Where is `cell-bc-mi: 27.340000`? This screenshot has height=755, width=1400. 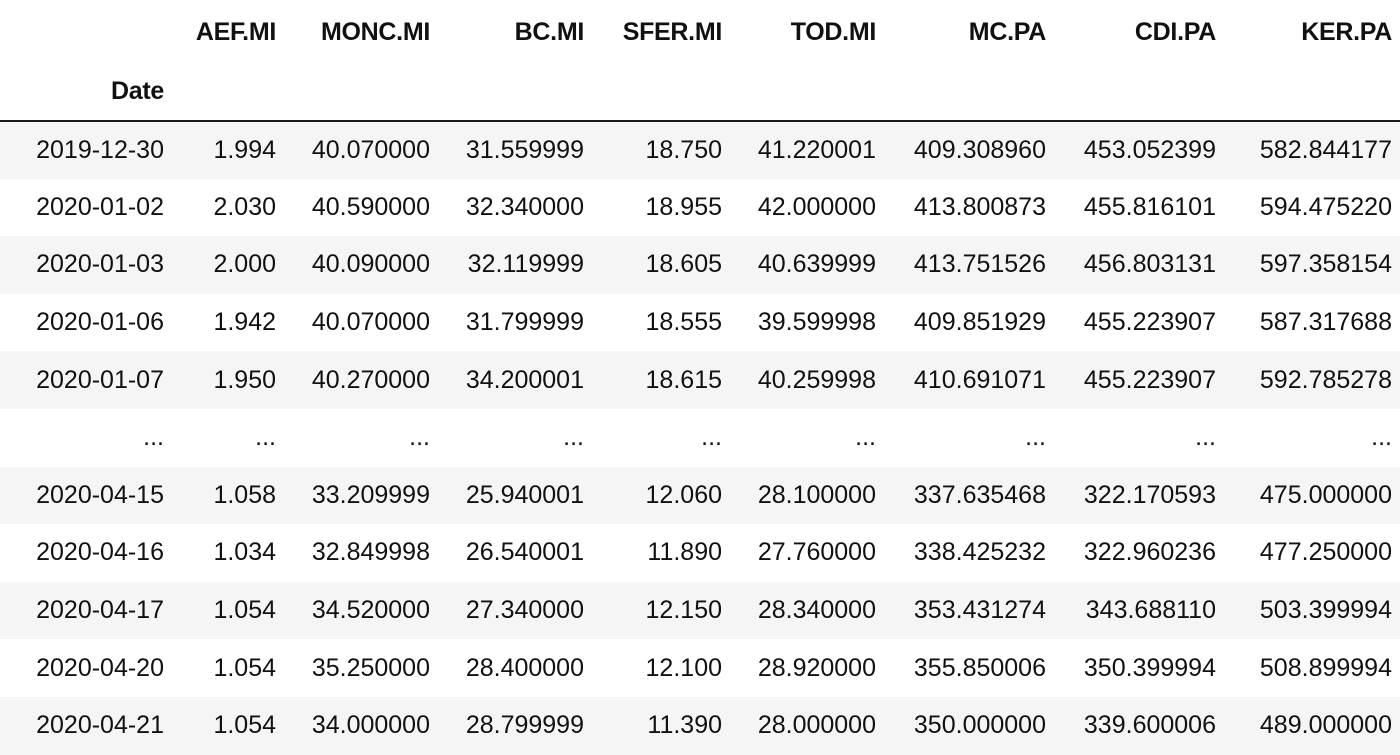 cell-bc-mi: 27.340000 is located at coordinates (524, 610).